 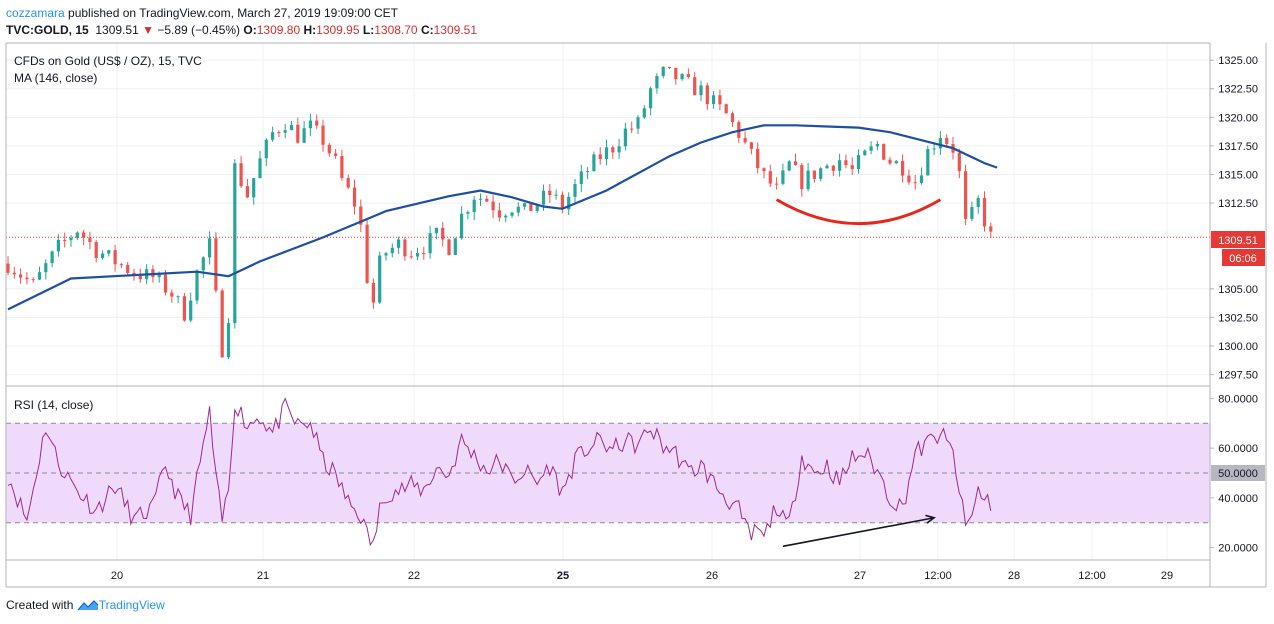 I want to click on price-tick-label: 1320.00, so click(x=1238, y=118).